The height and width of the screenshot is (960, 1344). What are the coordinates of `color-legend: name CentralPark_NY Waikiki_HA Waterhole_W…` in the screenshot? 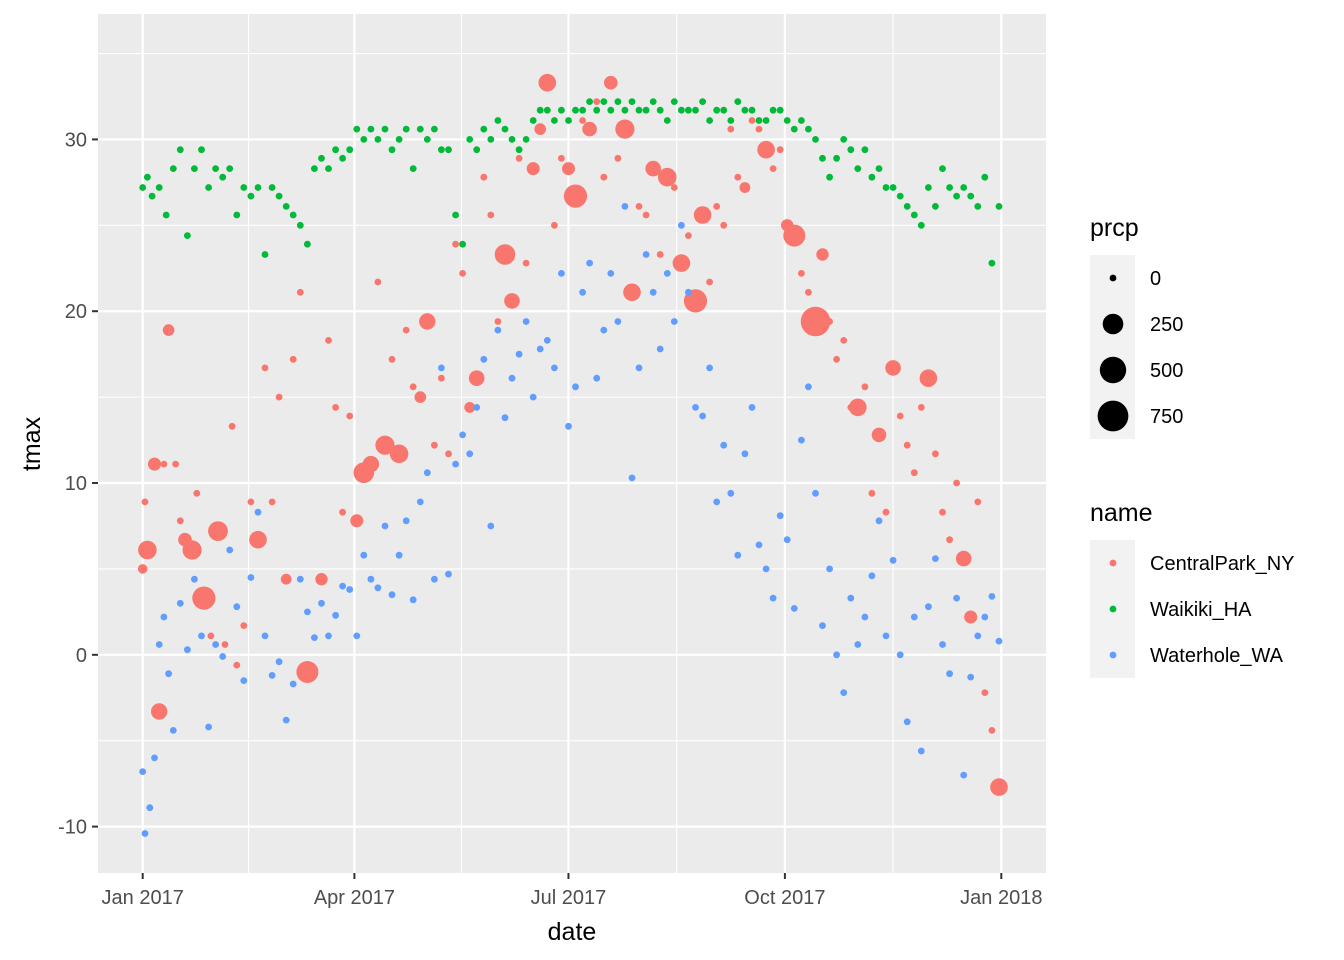 It's located at (1192, 588).